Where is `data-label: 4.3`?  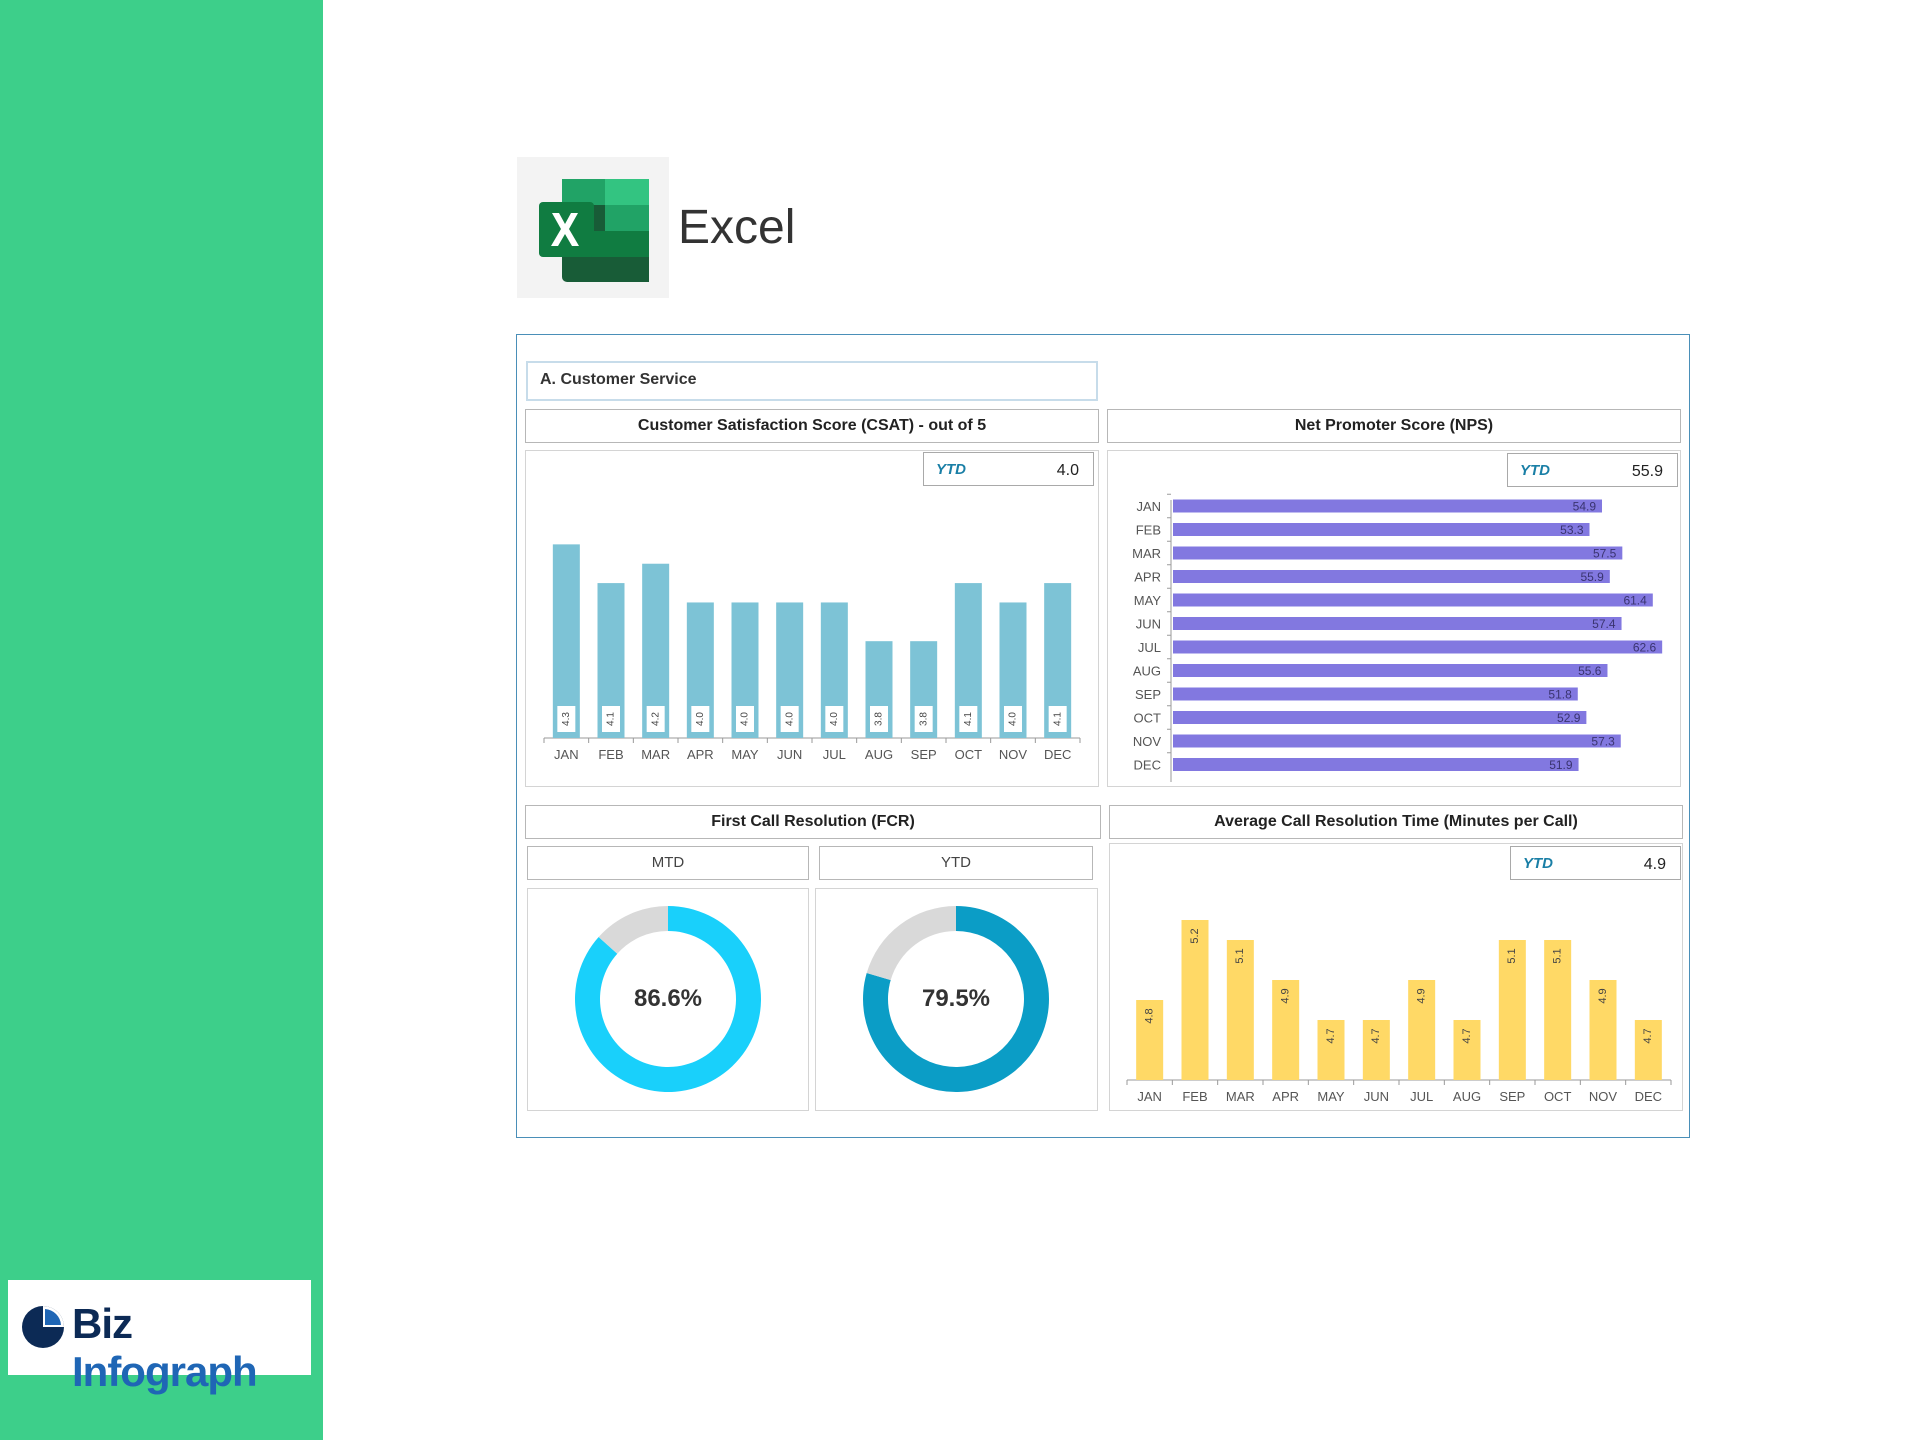
data-label: 4.3 is located at coordinates (566, 719).